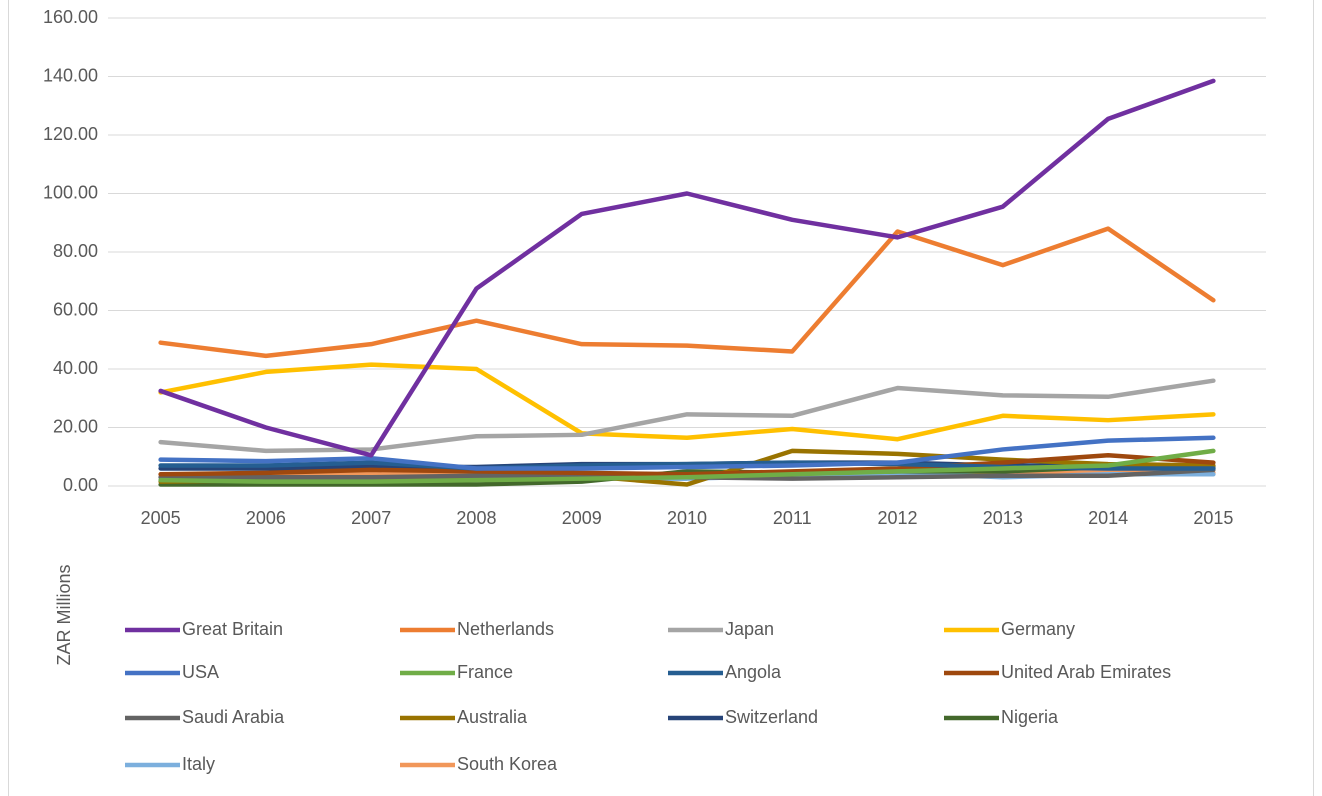  What do you see at coordinates (70, 17) in the screenshot?
I see `y-tick-label: 160.00` at bounding box center [70, 17].